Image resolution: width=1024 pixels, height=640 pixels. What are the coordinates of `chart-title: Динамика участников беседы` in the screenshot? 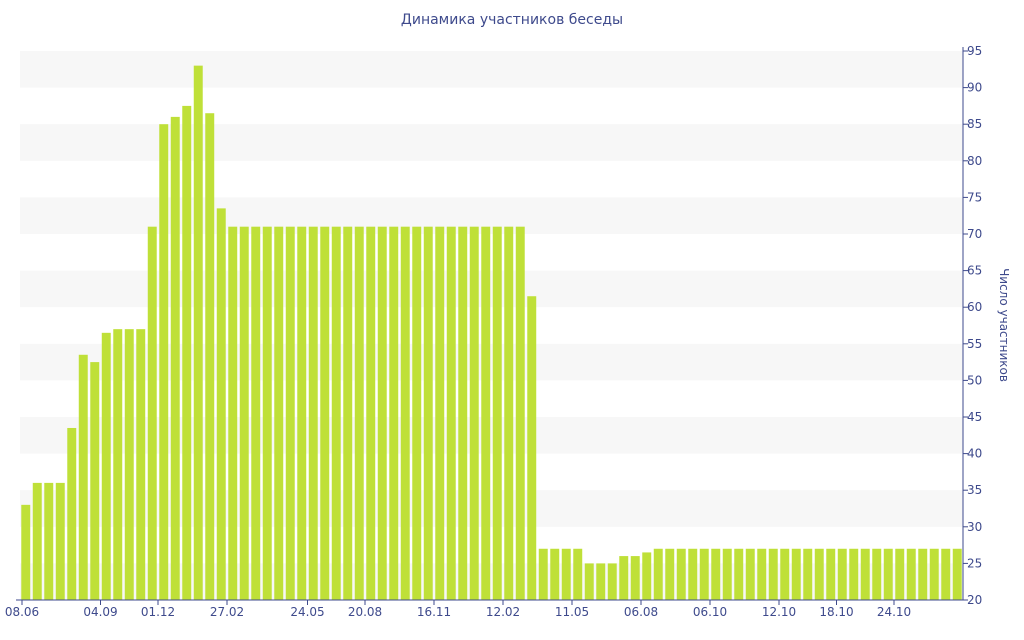 It's located at (512, 20).